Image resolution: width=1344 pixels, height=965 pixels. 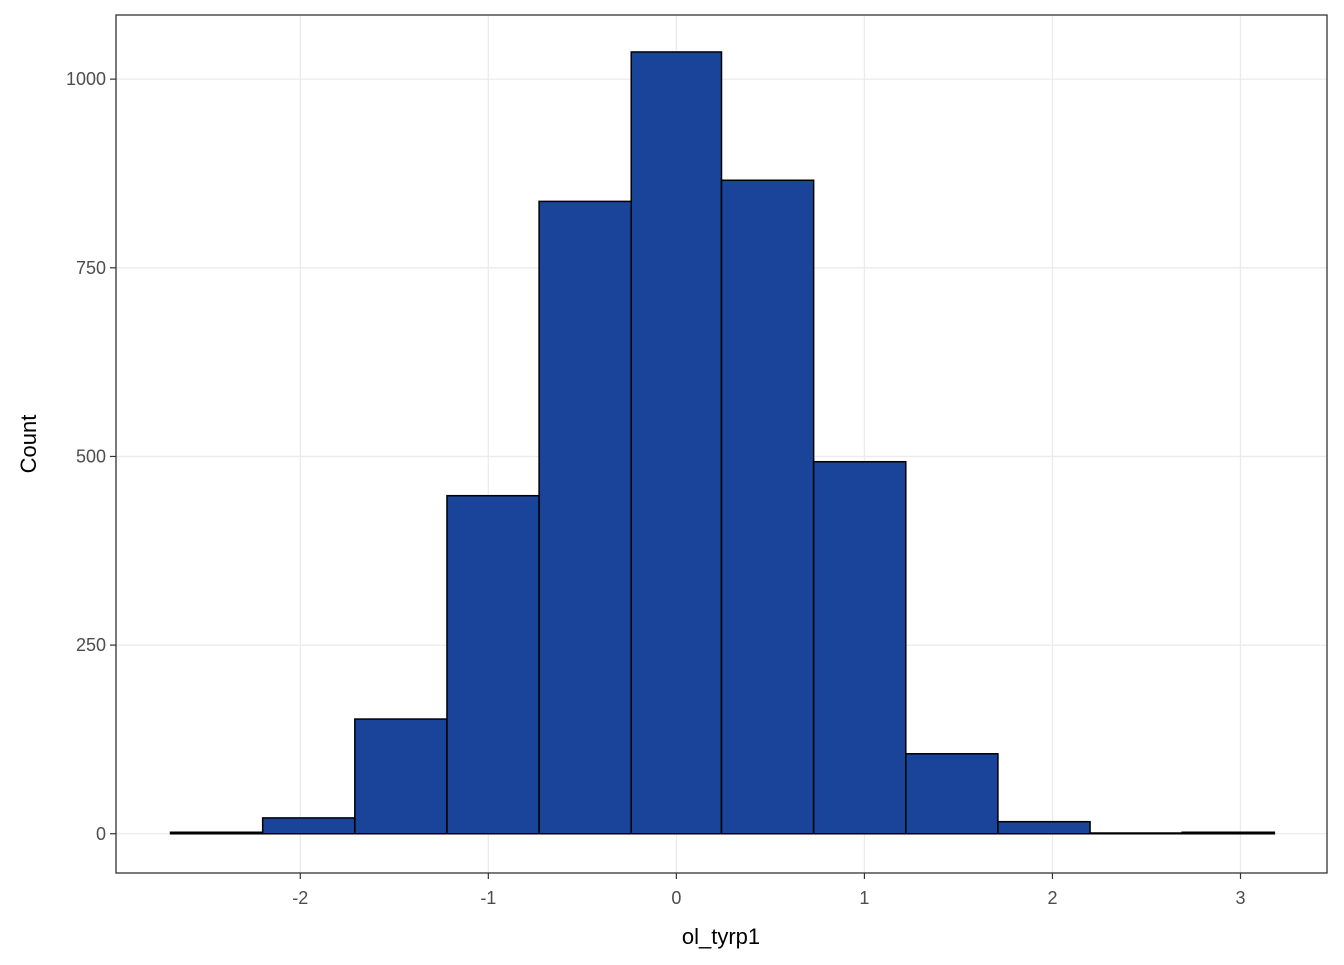 I want to click on y-tick-label: 0, so click(x=101, y=834).